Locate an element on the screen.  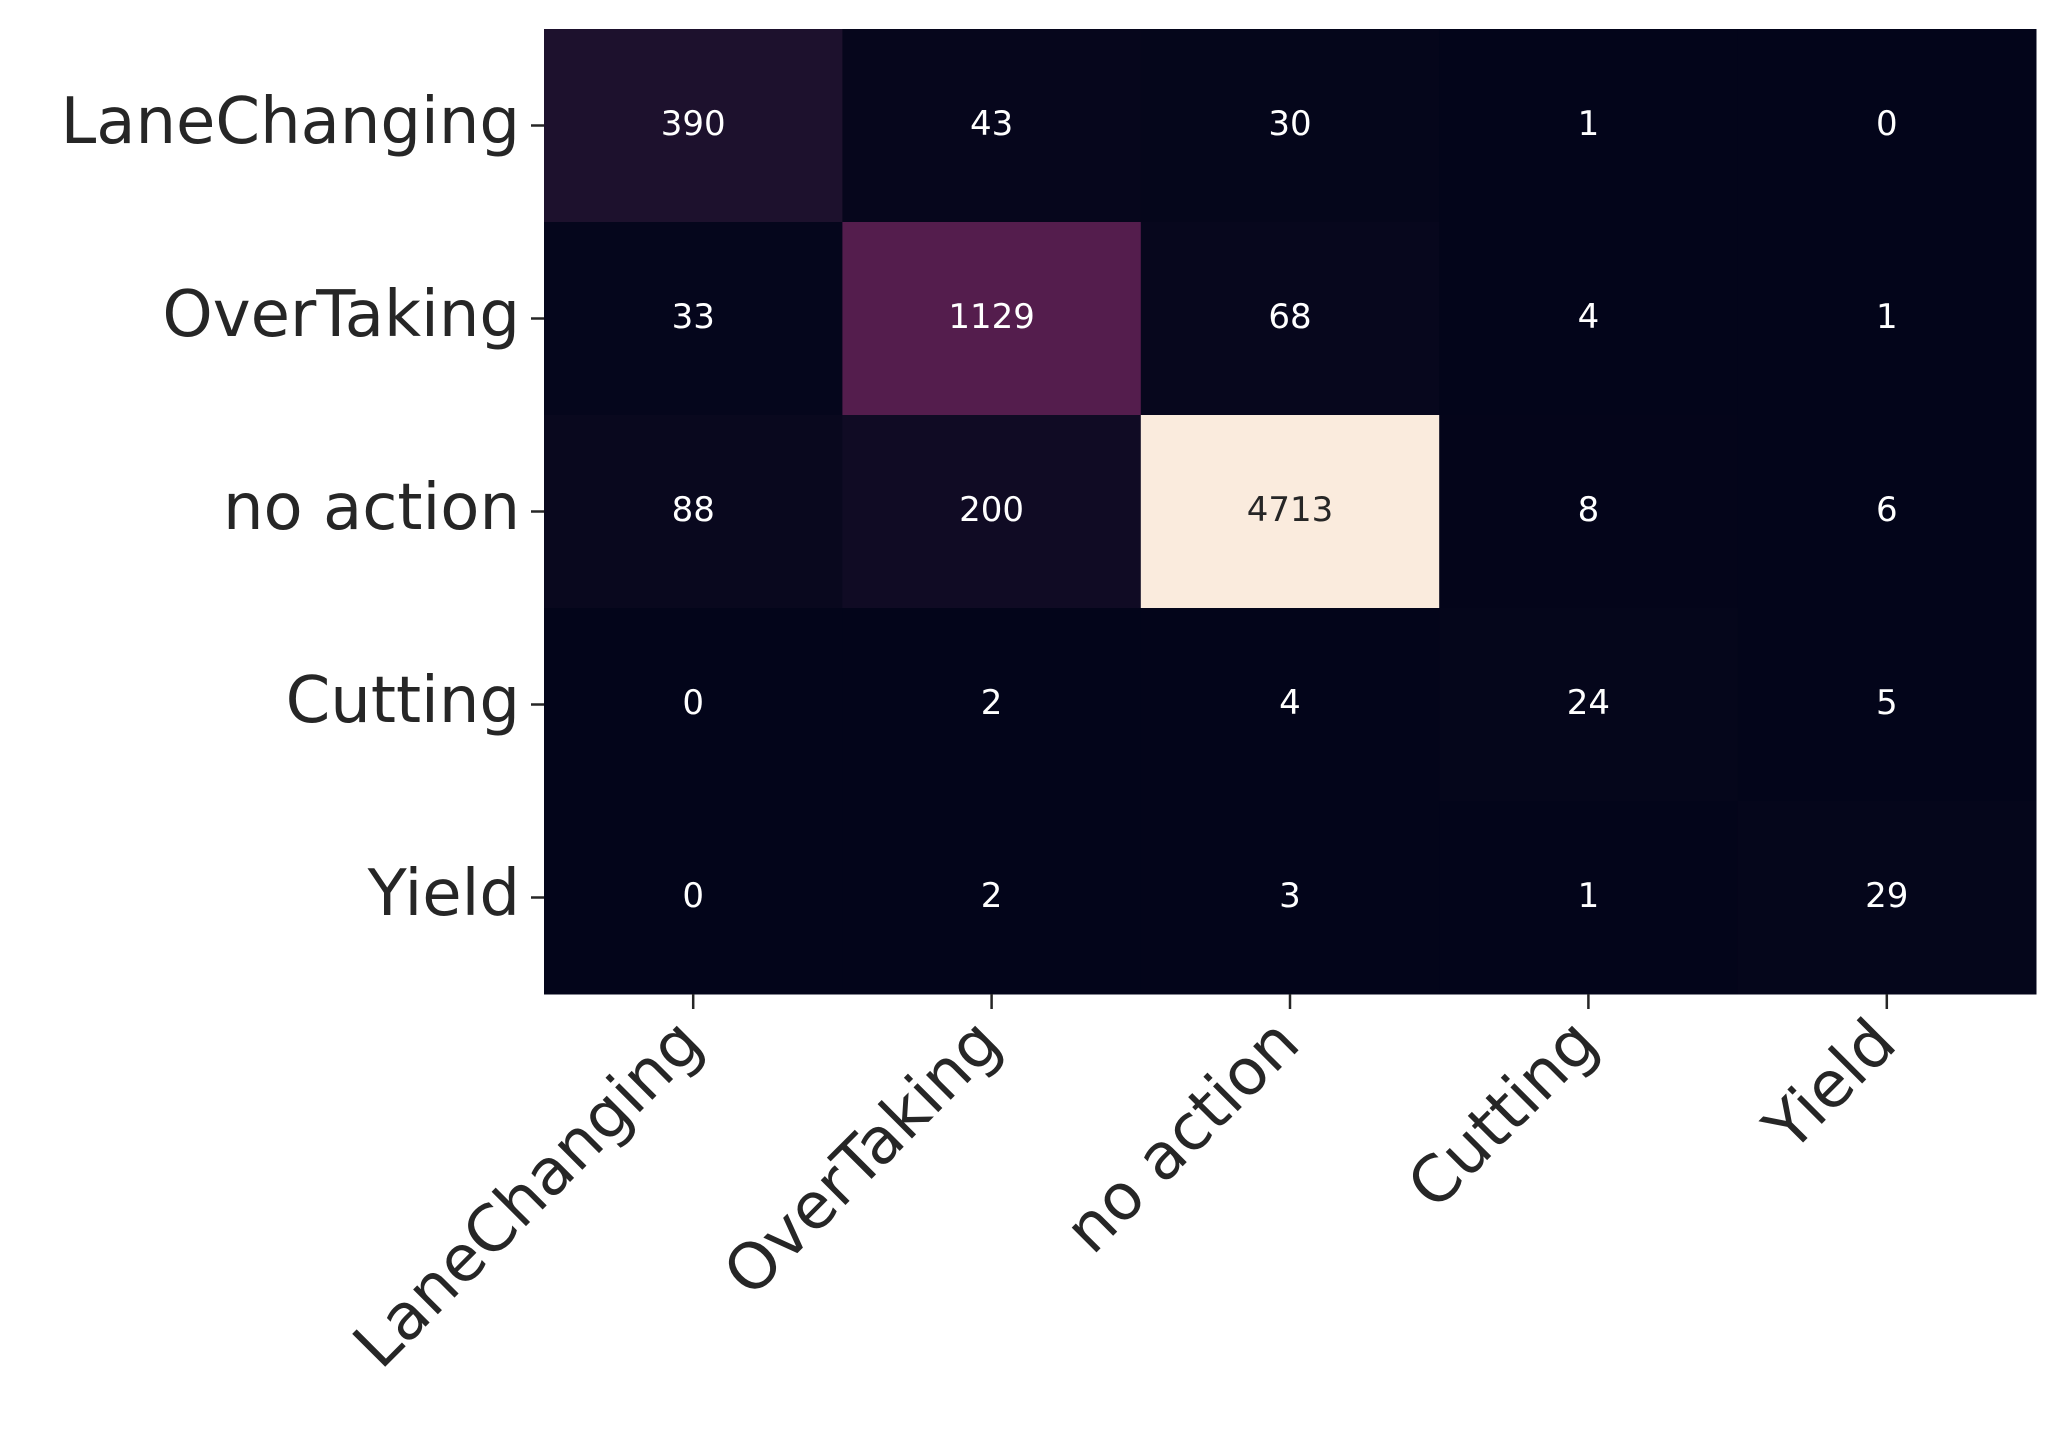
cell-label: 3 is located at coordinates (1290, 896).